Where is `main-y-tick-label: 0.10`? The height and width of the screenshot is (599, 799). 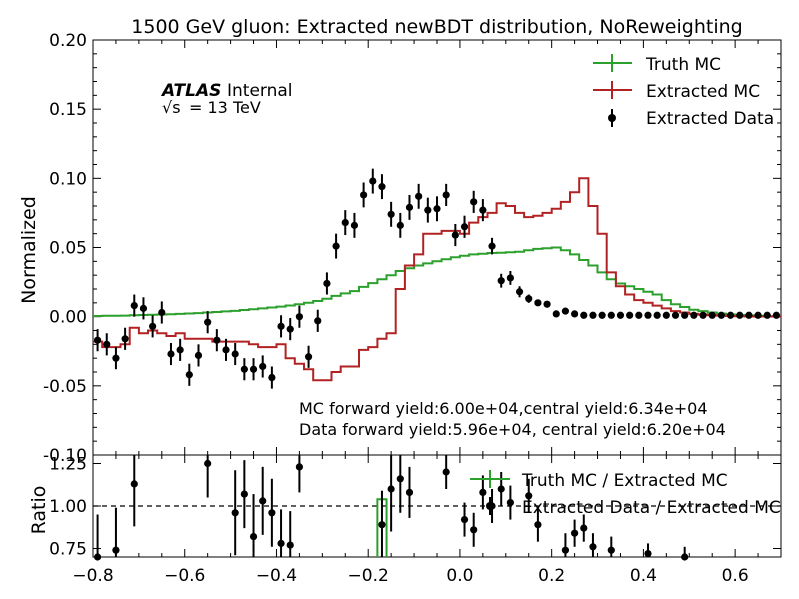 main-y-tick-label: 0.10 is located at coordinates (68, 179).